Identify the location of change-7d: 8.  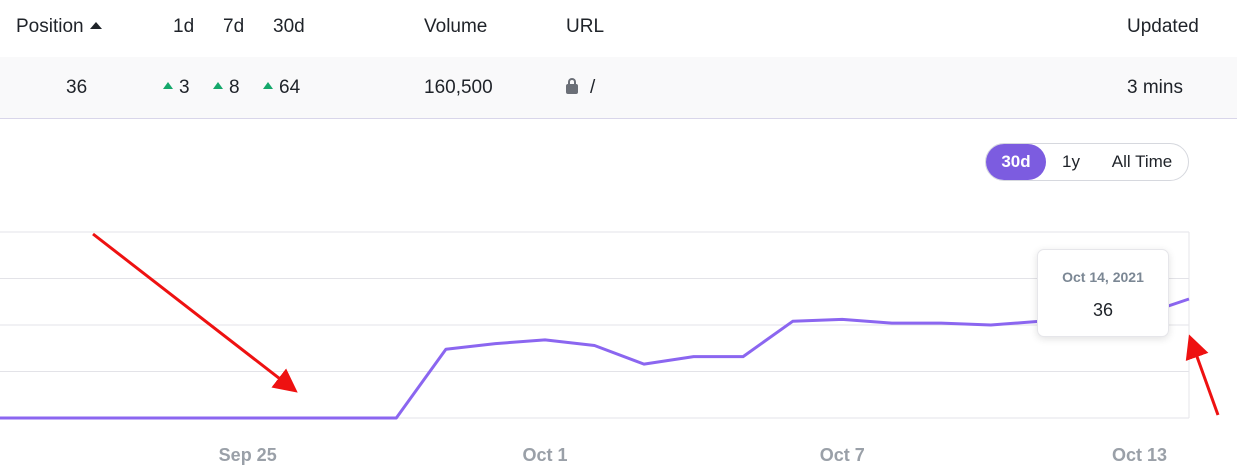
(226, 88).